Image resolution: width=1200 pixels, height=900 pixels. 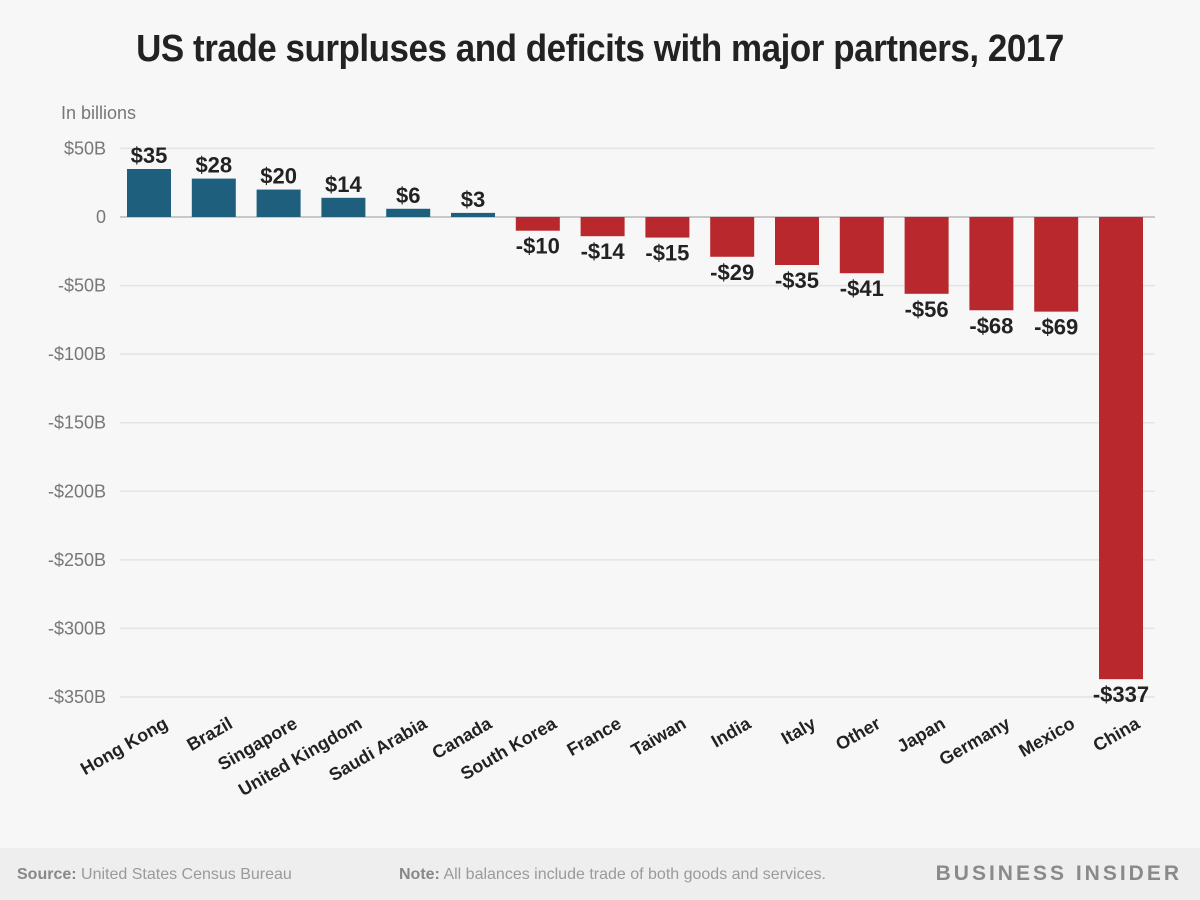 I want to click on data-label: -$68, so click(x=991, y=325).